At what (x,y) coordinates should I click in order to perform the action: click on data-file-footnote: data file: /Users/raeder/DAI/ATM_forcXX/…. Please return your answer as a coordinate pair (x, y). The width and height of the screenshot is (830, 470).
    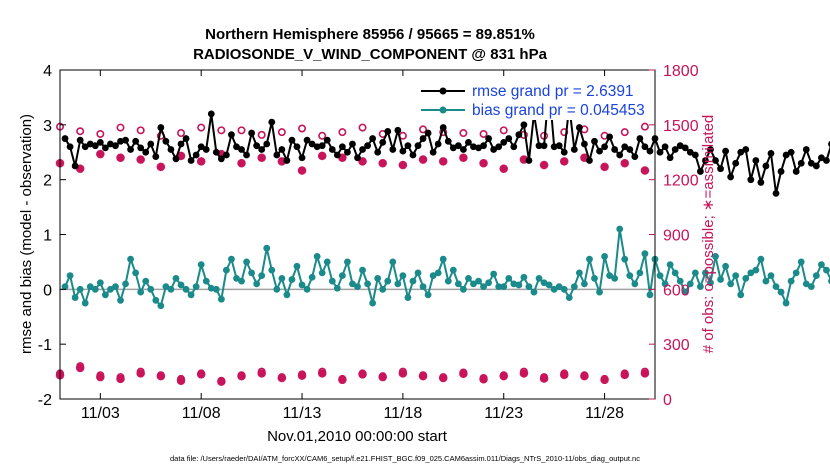
    Looking at the image, I should click on (405, 458).